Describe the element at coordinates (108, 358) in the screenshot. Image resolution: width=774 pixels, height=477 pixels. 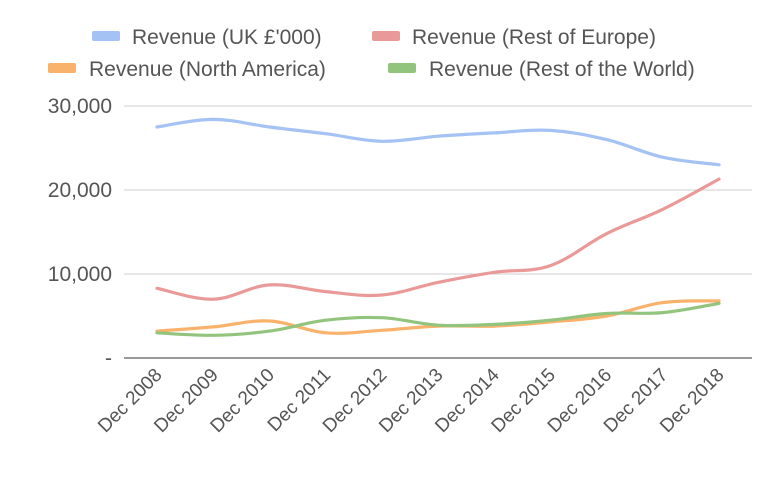
I see `y-tick-label: -` at that location.